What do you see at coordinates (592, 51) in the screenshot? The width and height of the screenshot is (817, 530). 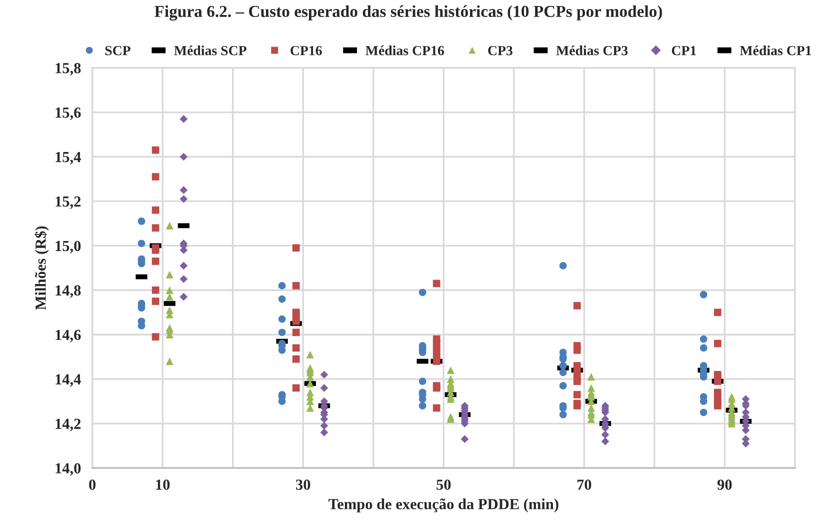 I see `legend-label: Médias CP3` at bounding box center [592, 51].